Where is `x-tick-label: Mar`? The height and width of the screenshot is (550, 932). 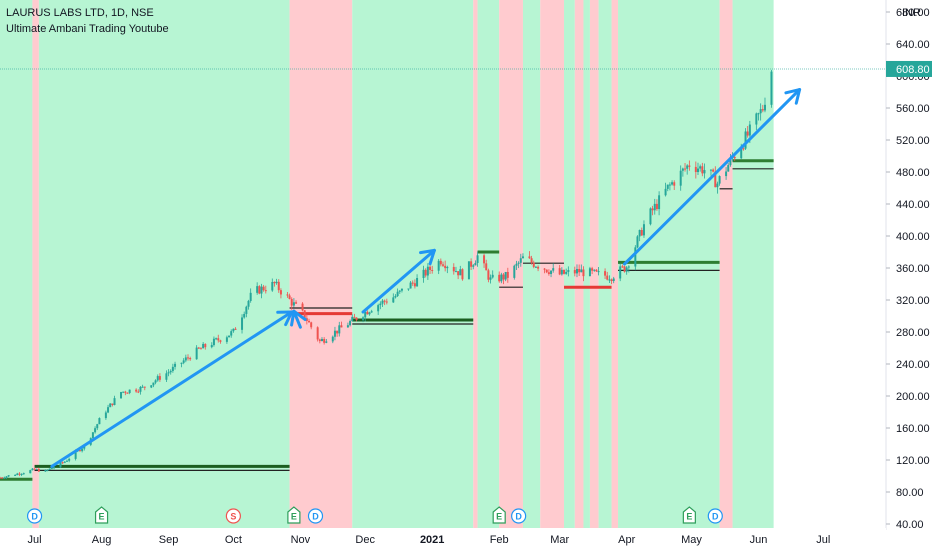
x-tick-label: Mar is located at coordinates (559, 540).